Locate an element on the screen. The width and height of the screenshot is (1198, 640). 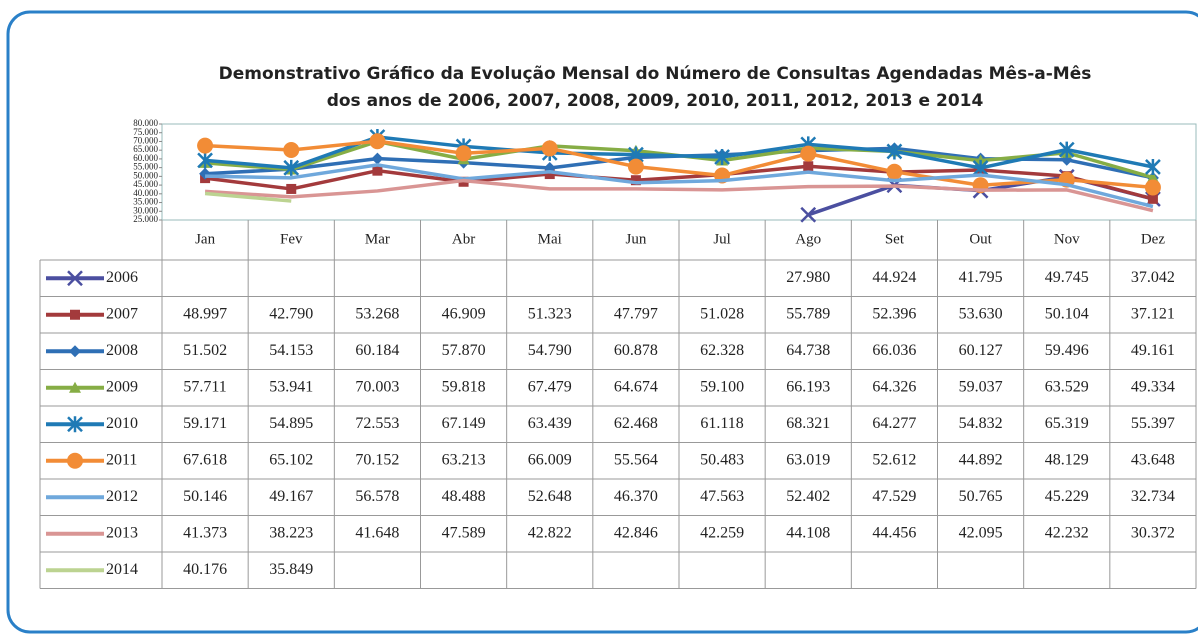
x-tick-label: Jun is located at coordinates (635, 239).